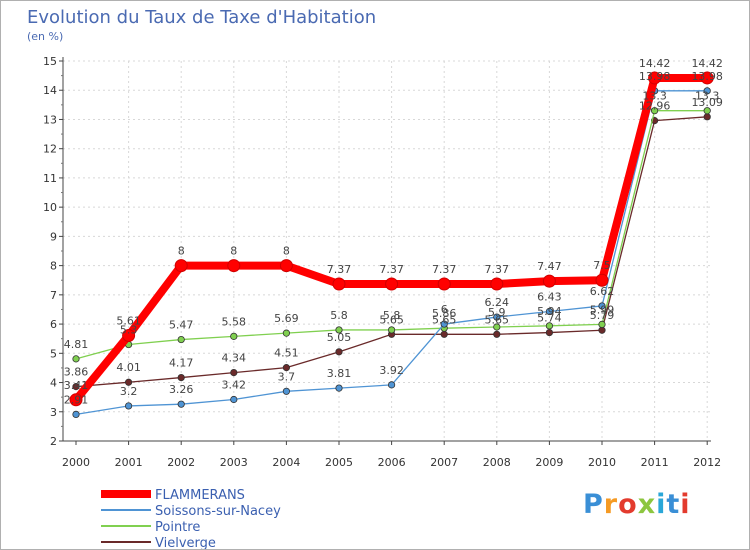 This screenshot has width=750, height=550. Describe the element at coordinates (549, 297) in the screenshot. I see `data-label: 6.43` at that location.